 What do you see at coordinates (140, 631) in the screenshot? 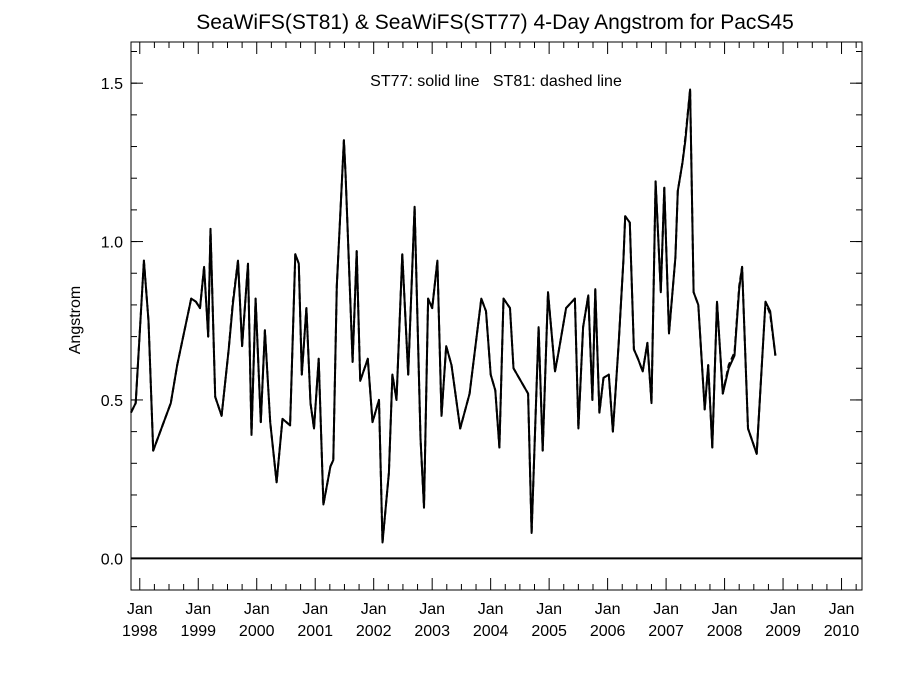
I see `x-tick-label-year: 1998` at bounding box center [140, 631].